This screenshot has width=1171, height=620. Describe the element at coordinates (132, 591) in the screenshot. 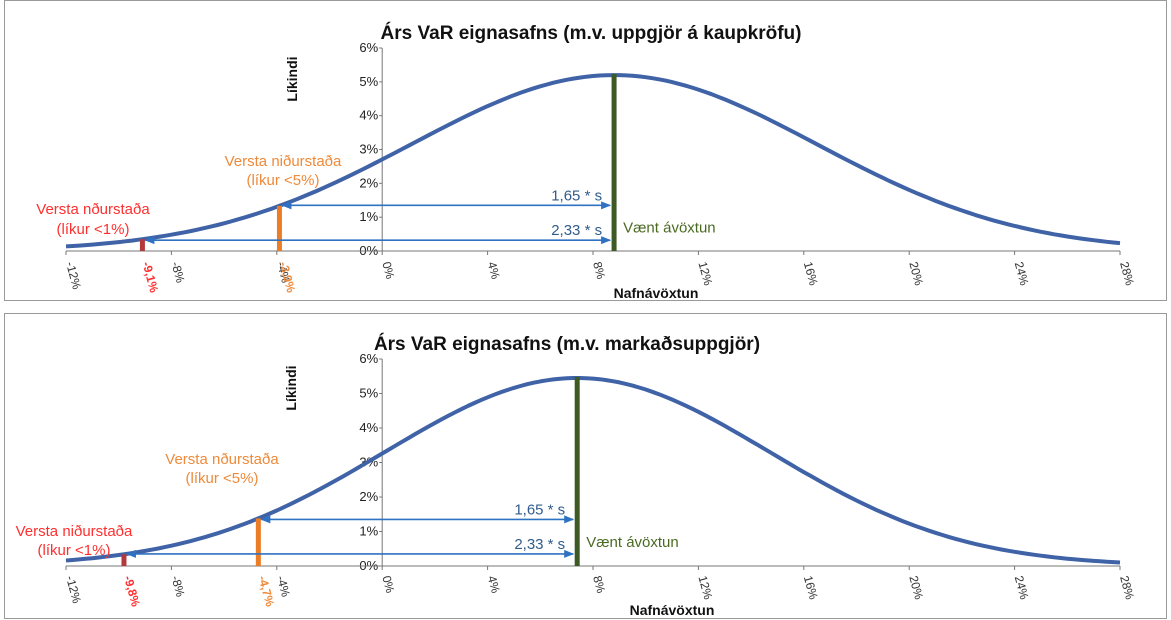

I see `var99-bar-value-label: -9,8%` at that location.